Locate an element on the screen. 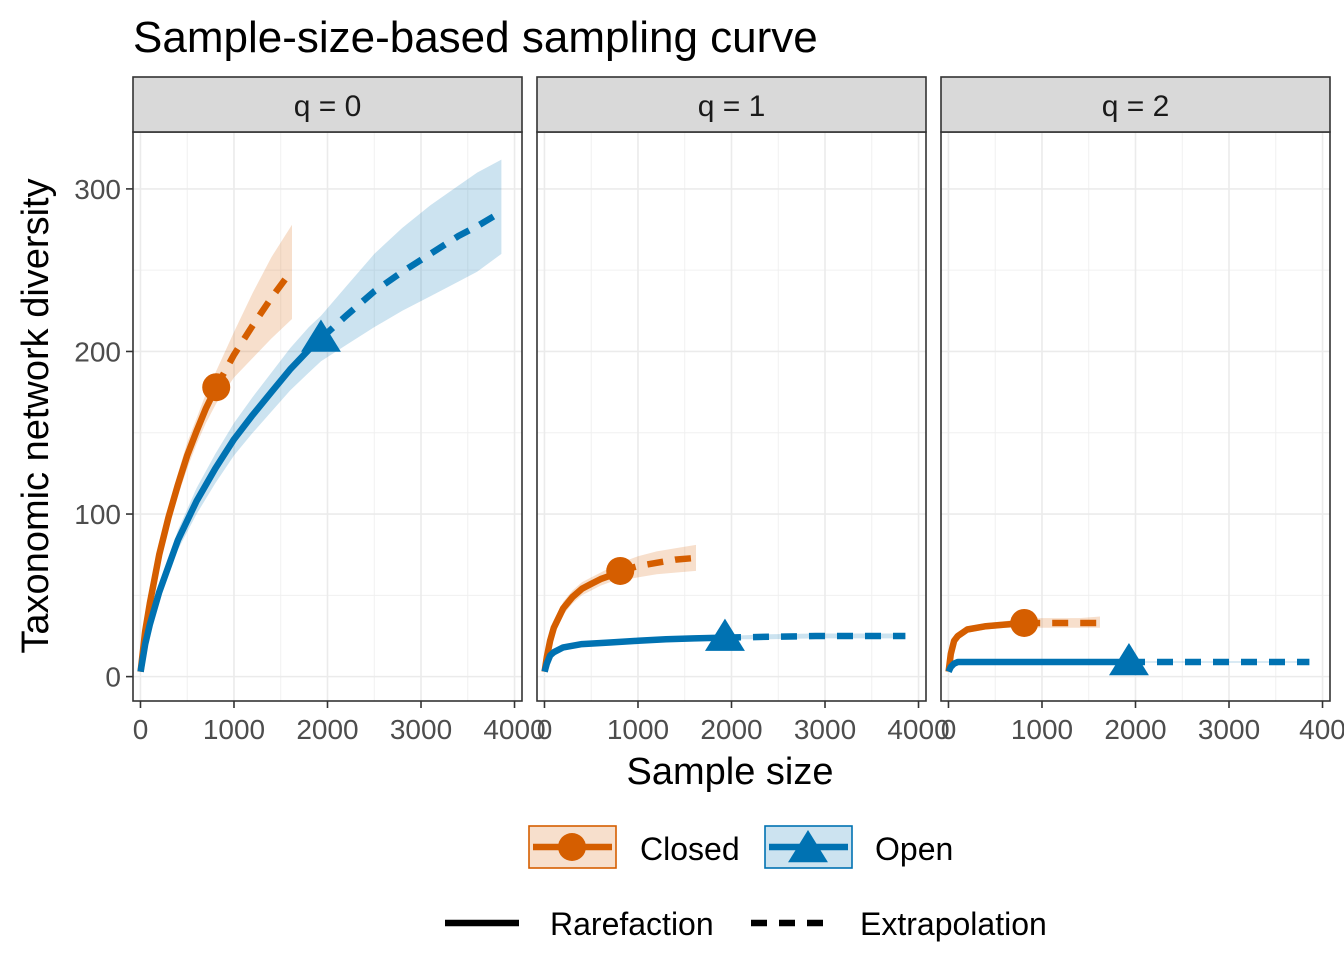  y-tick-label: 100 is located at coordinates (97, 514).